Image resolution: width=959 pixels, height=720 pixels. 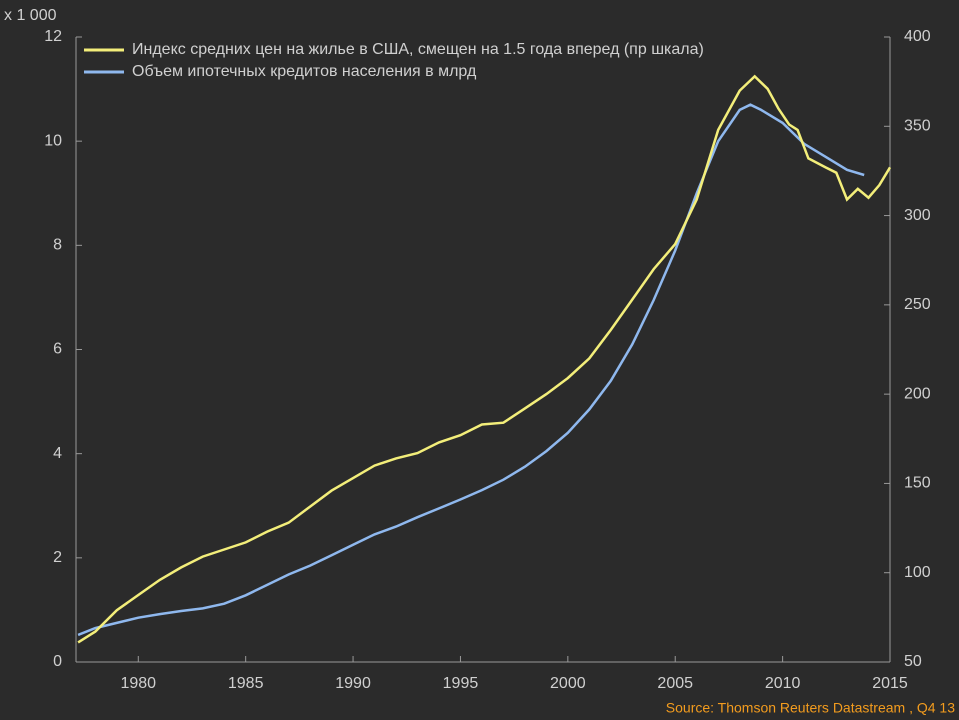 I want to click on x-tick-label: 1985, so click(x=246, y=683).